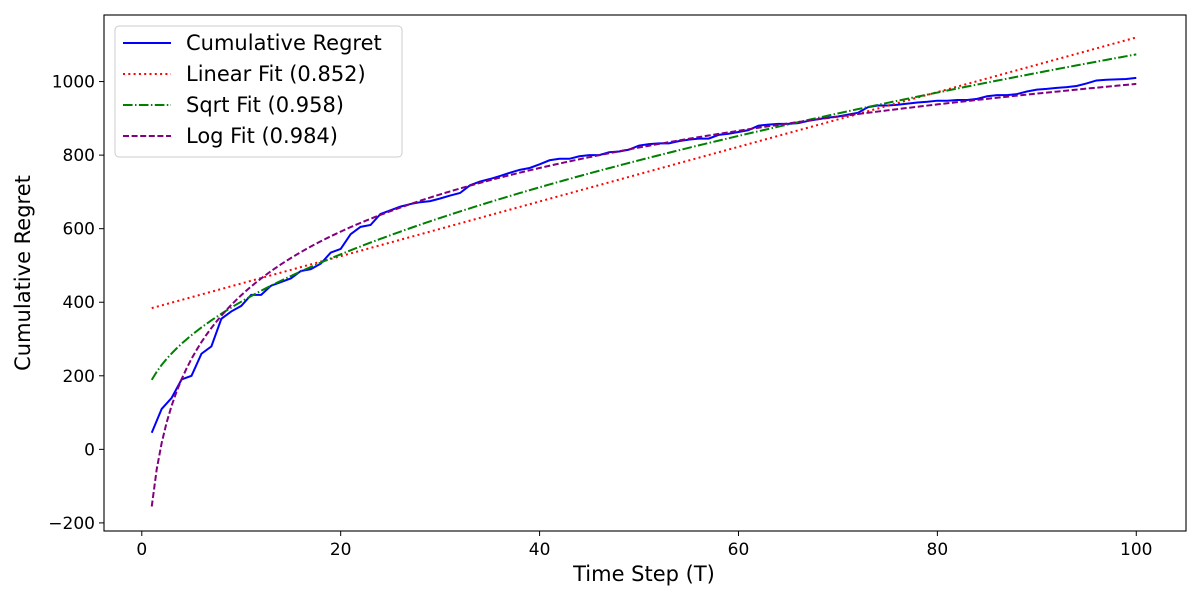 Image resolution: width=1200 pixels, height=600 pixels. Describe the element at coordinates (23, 273) in the screenshot. I see `y-axis-label: Cumulative Regret` at that location.